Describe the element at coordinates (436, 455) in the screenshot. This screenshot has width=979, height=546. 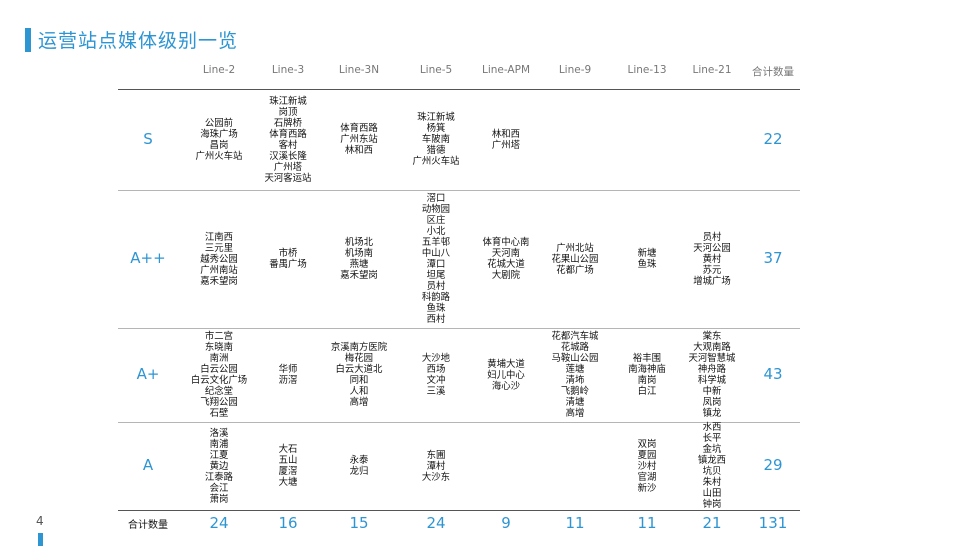
I see `station-name: 东圃` at that location.